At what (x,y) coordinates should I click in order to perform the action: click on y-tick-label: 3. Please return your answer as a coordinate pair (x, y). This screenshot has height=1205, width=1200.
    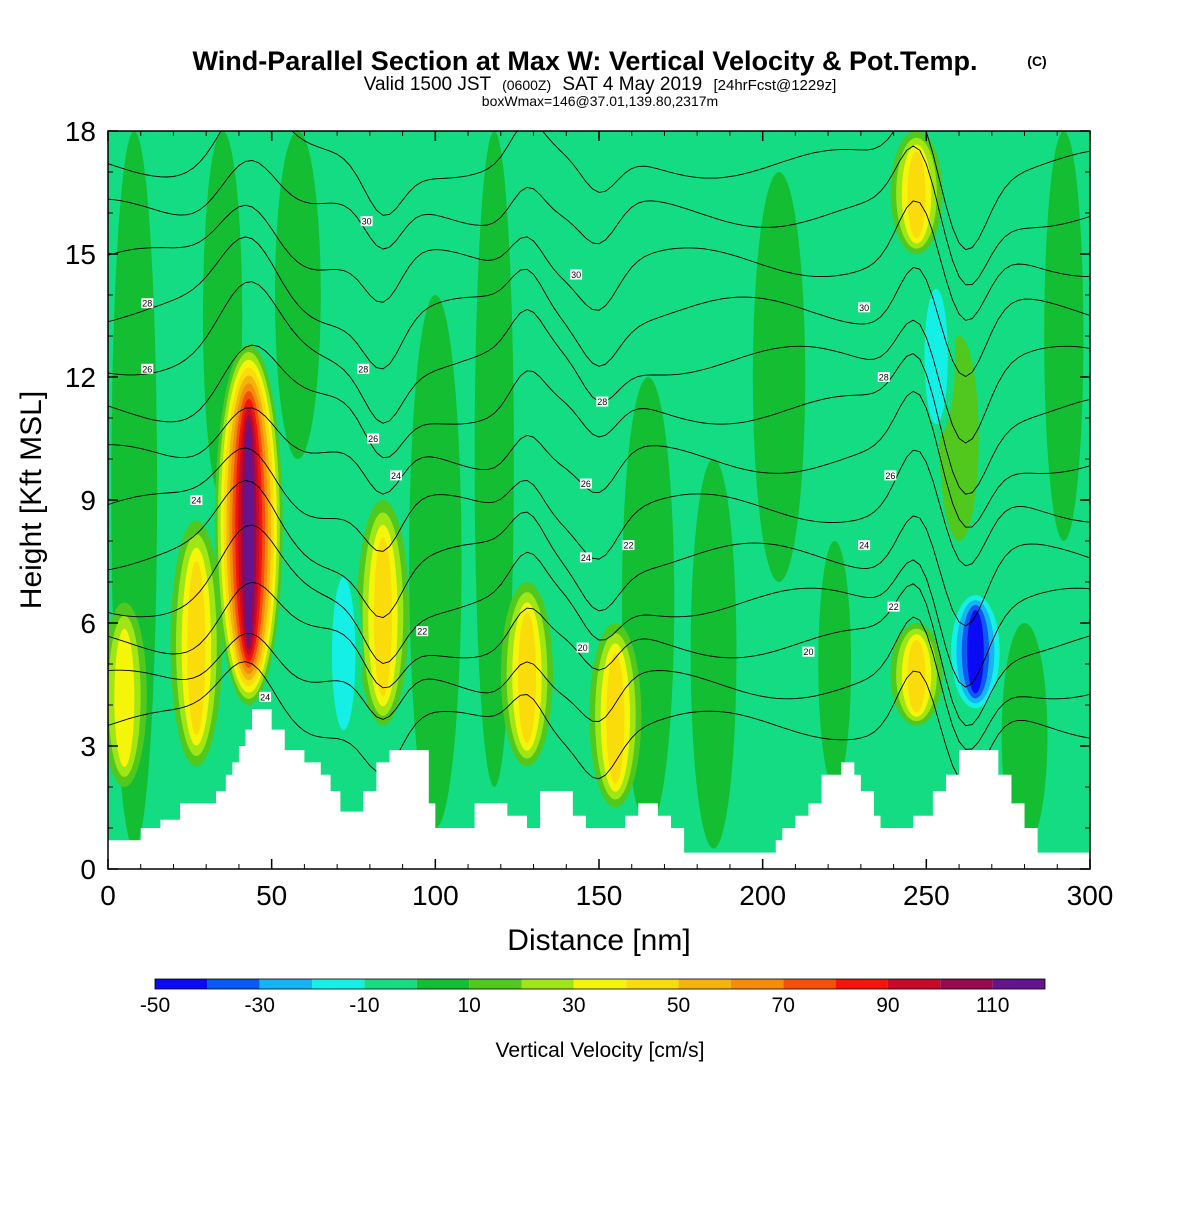
    Looking at the image, I should click on (88, 746).